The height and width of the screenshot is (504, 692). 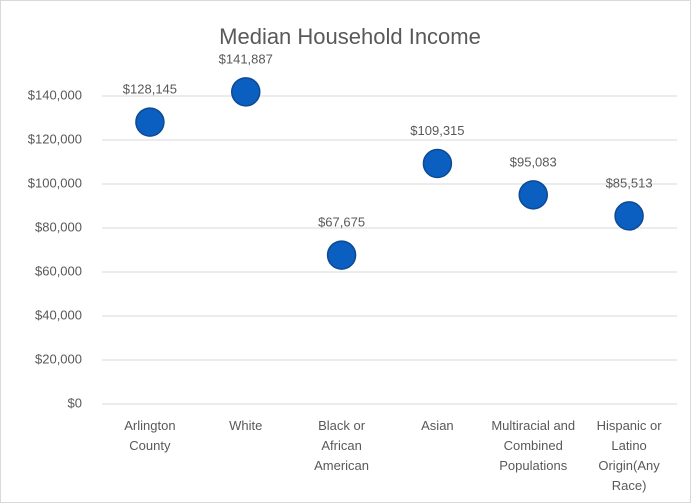 What do you see at coordinates (246, 425) in the screenshot?
I see `x-tick-label: White` at bounding box center [246, 425].